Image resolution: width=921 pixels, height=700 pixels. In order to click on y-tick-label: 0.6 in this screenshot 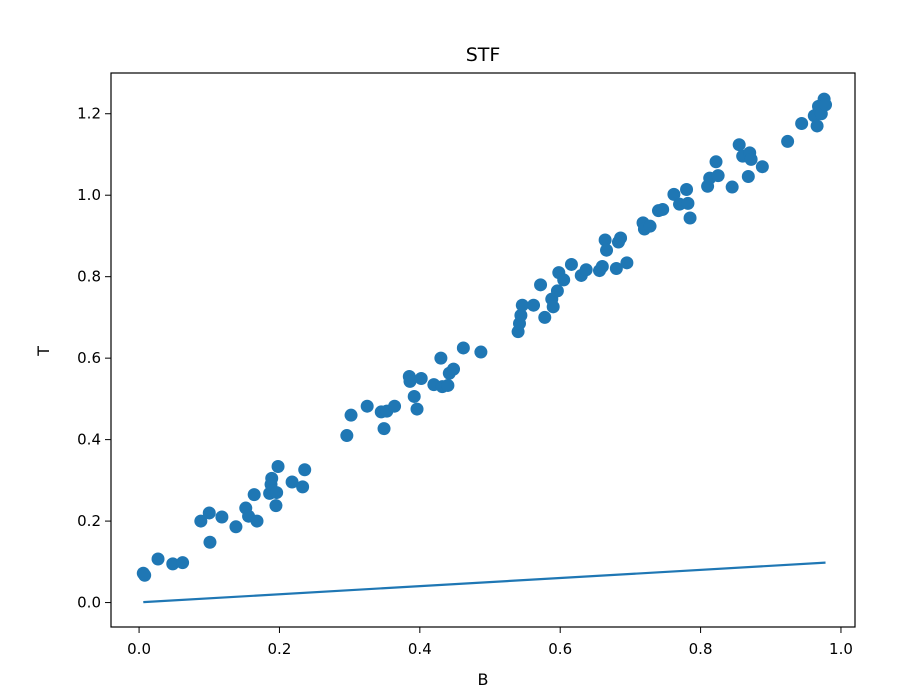, I will do `click(89, 358)`.